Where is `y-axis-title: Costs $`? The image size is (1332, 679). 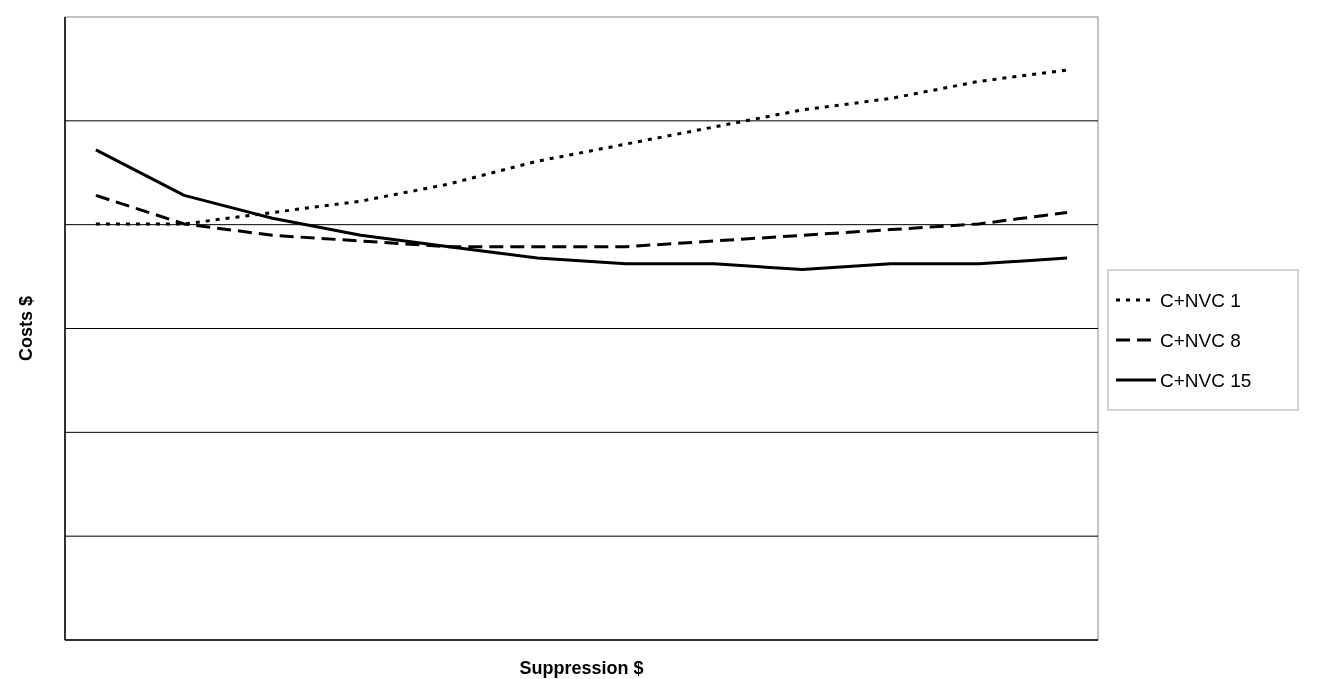
y-axis-title: Costs $ is located at coordinates (26, 328).